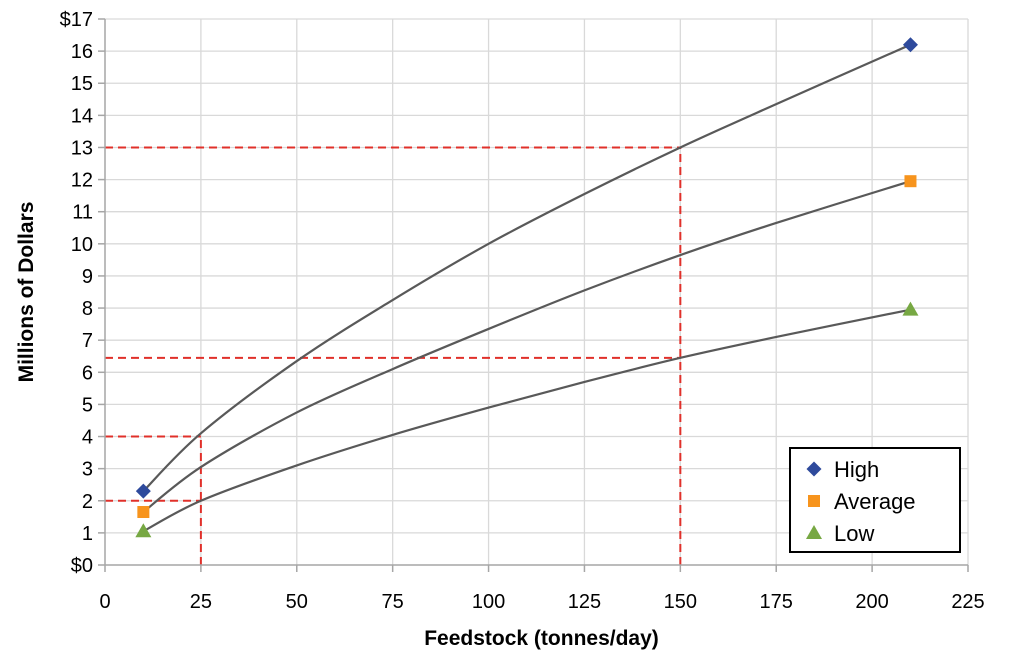  I want to click on y-tick-label: 12, so click(82, 181).